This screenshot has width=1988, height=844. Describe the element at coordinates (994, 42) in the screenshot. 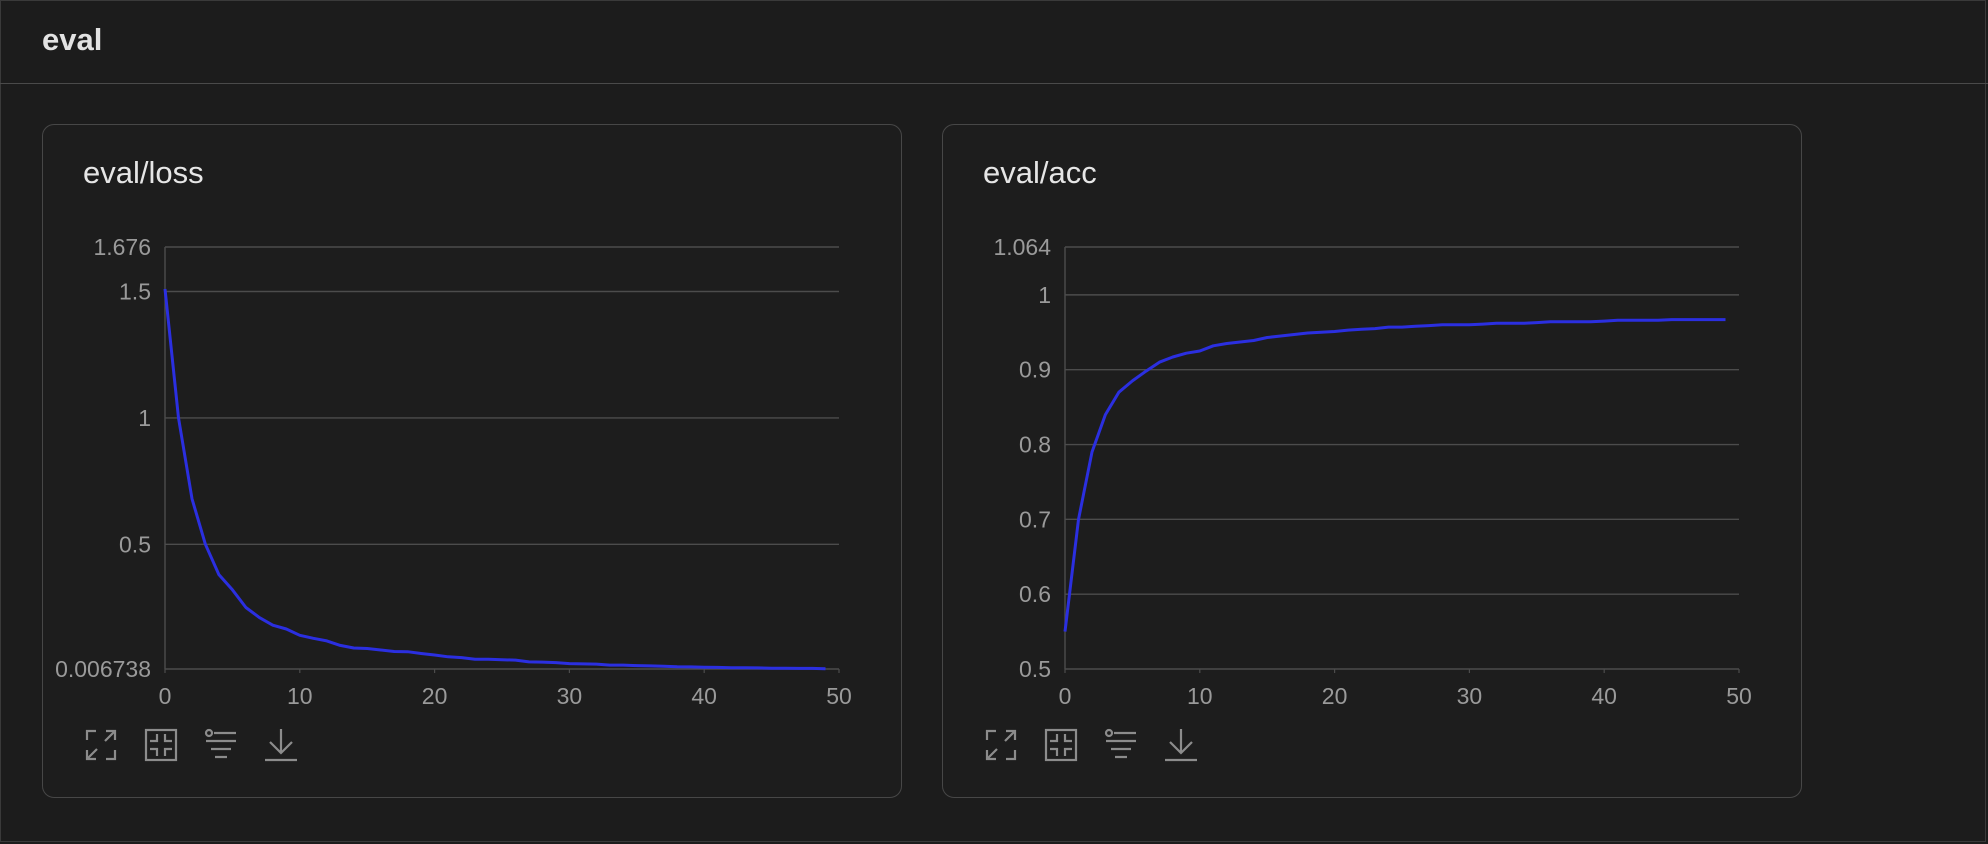

I see `section-header: eval` at that location.